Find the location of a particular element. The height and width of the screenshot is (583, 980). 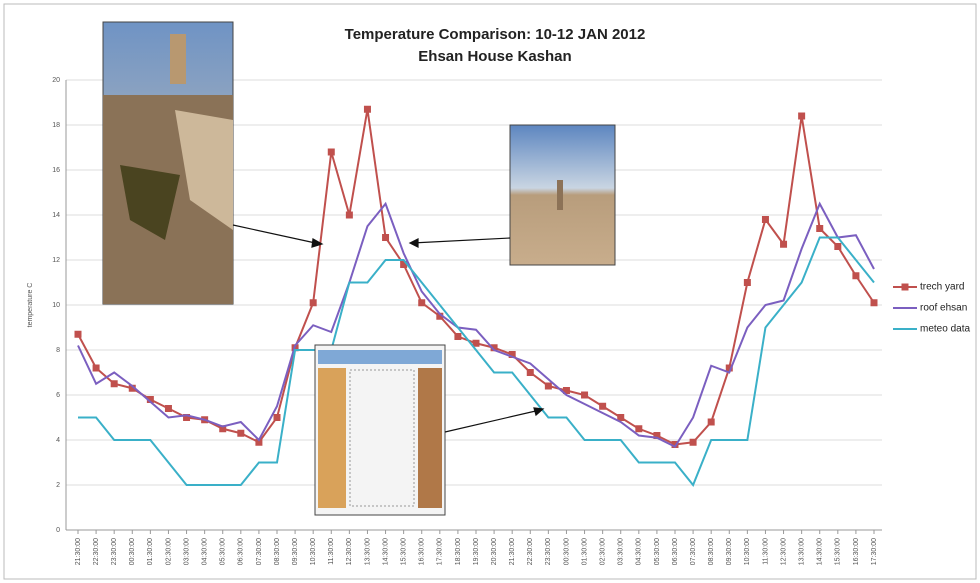

y-tick-label: 0 is located at coordinates (58, 530).